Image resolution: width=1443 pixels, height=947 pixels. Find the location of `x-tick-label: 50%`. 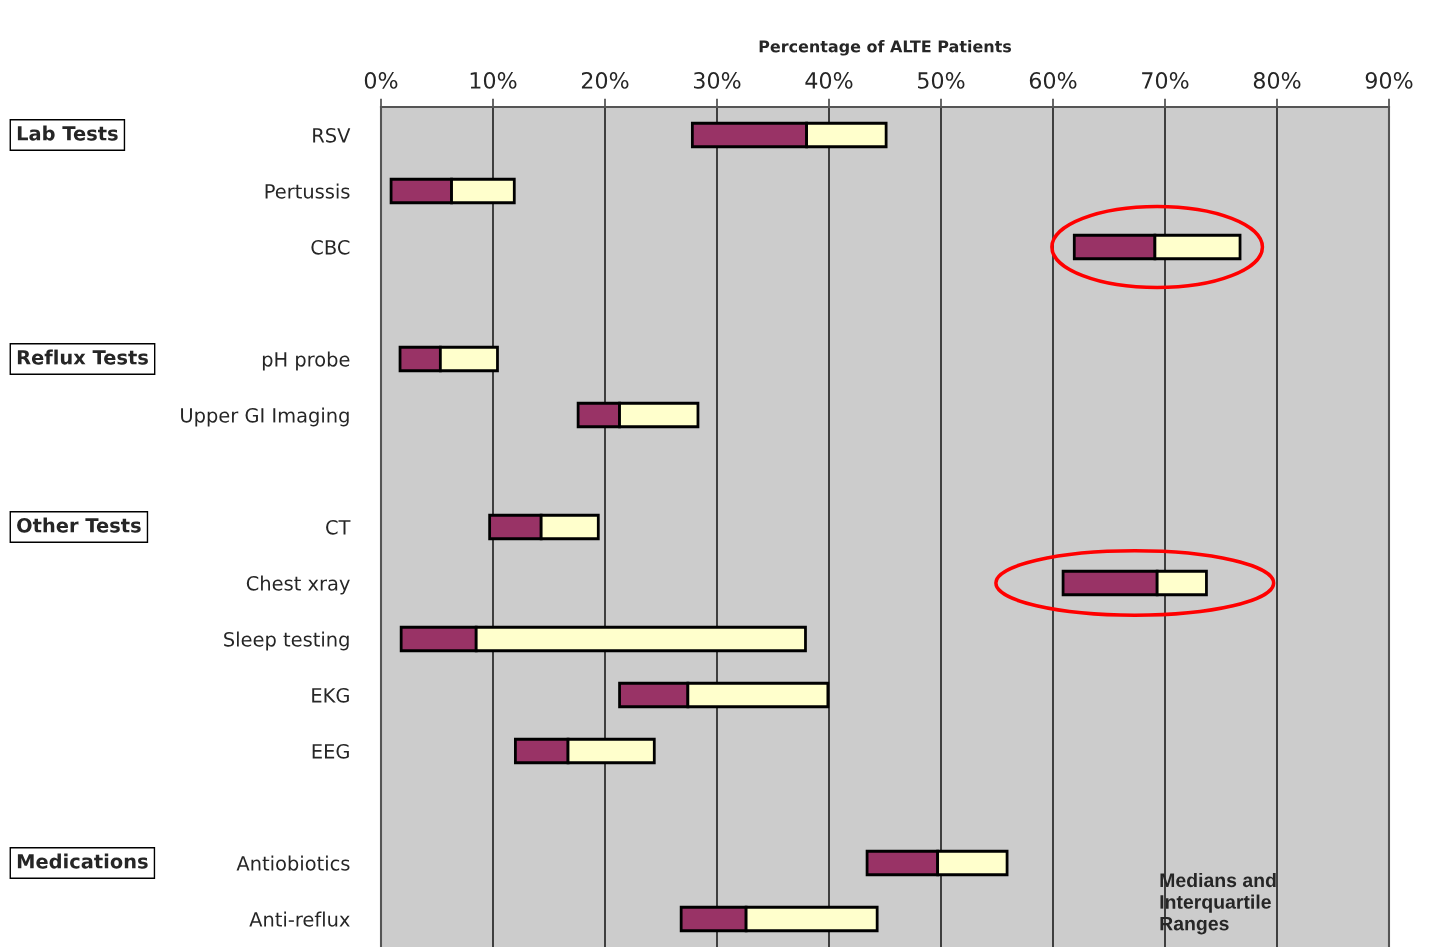

x-tick-label: 50% is located at coordinates (941, 80).